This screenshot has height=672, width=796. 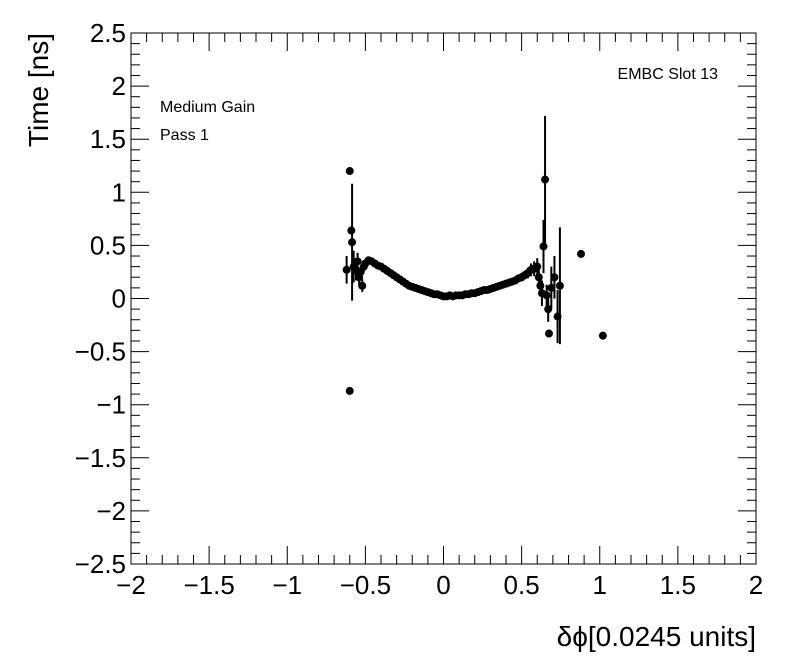 What do you see at coordinates (119, 192) in the screenshot?
I see `y-tick-label: 1` at bounding box center [119, 192].